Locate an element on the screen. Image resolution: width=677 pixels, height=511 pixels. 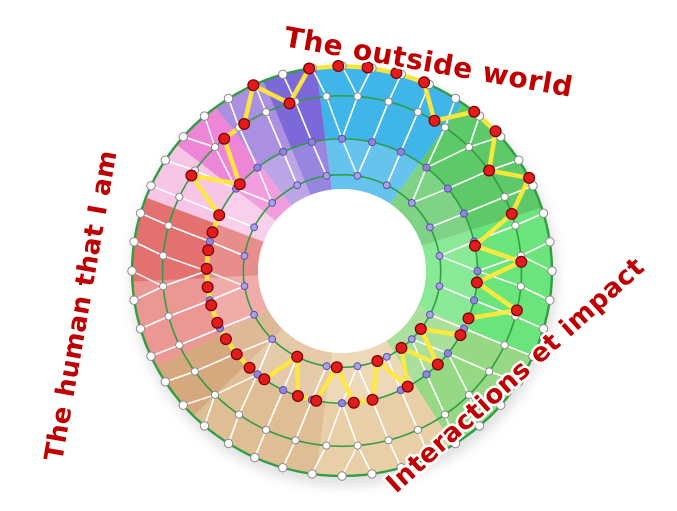
ring-outline is located at coordinates (342, 271).